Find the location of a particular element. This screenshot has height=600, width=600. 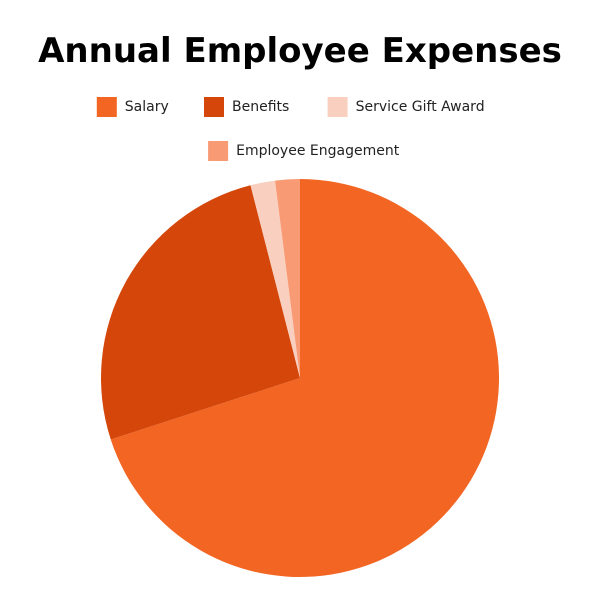

legend-label: Benefits is located at coordinates (260, 107).